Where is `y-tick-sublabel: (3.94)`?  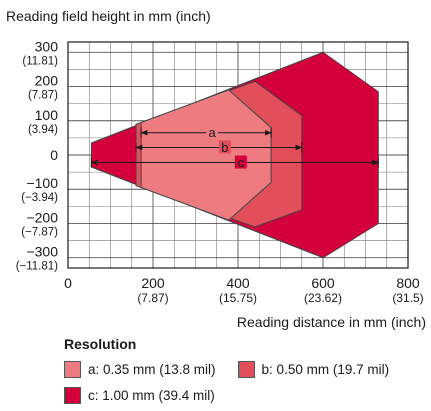 y-tick-sublabel: (3.94) is located at coordinates (43, 130).